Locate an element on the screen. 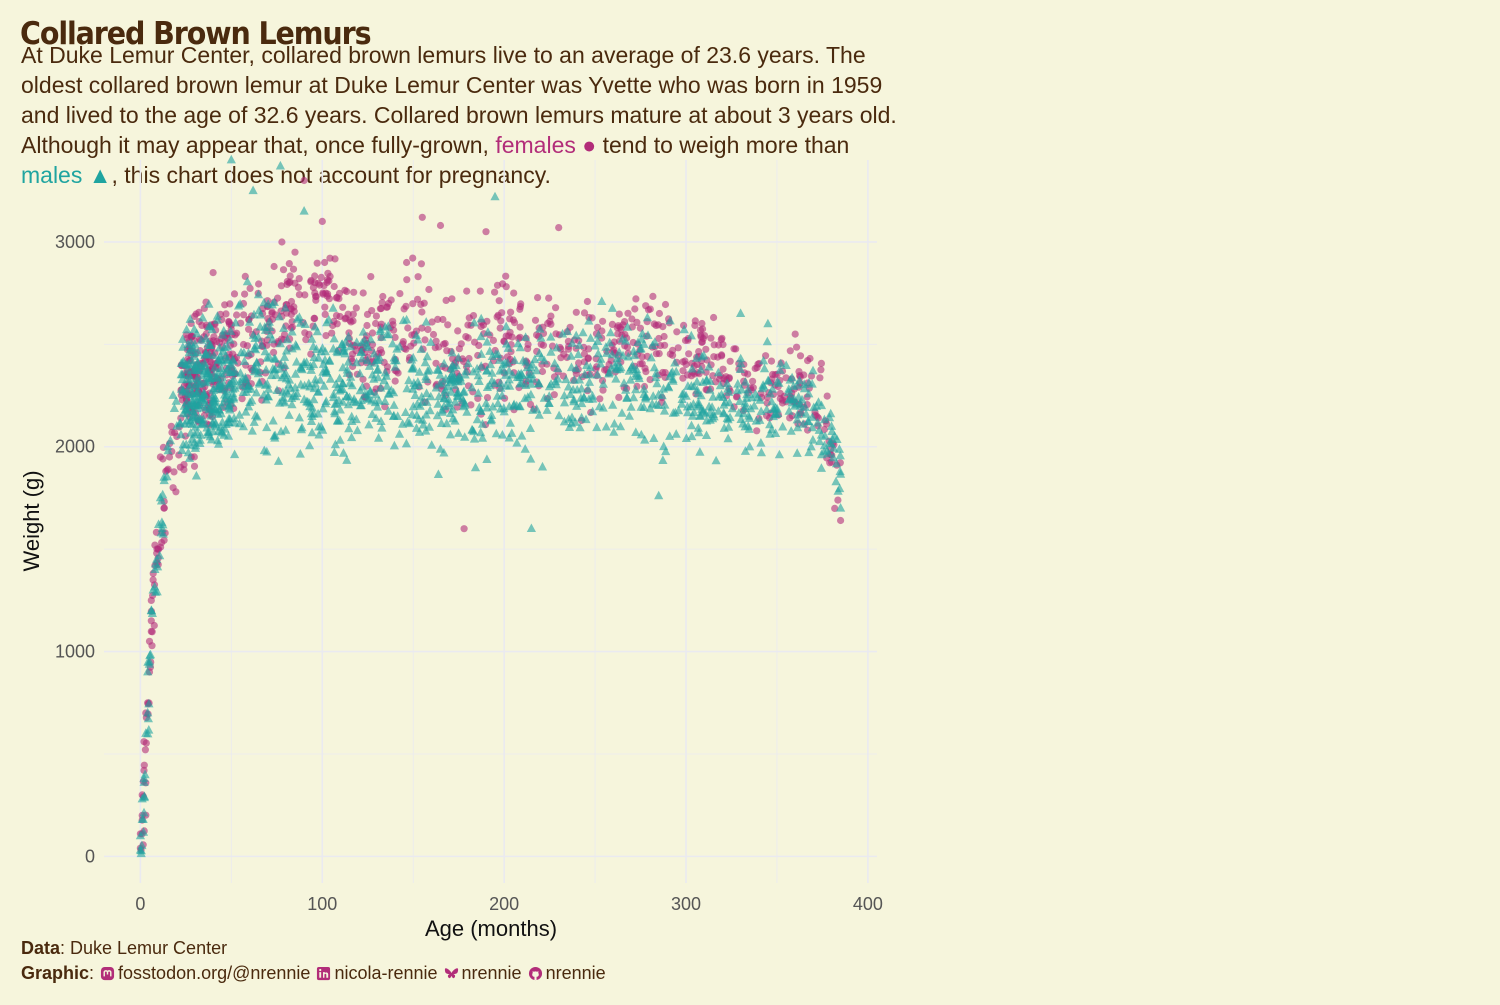  bluesky-icon is located at coordinates (451, 973).